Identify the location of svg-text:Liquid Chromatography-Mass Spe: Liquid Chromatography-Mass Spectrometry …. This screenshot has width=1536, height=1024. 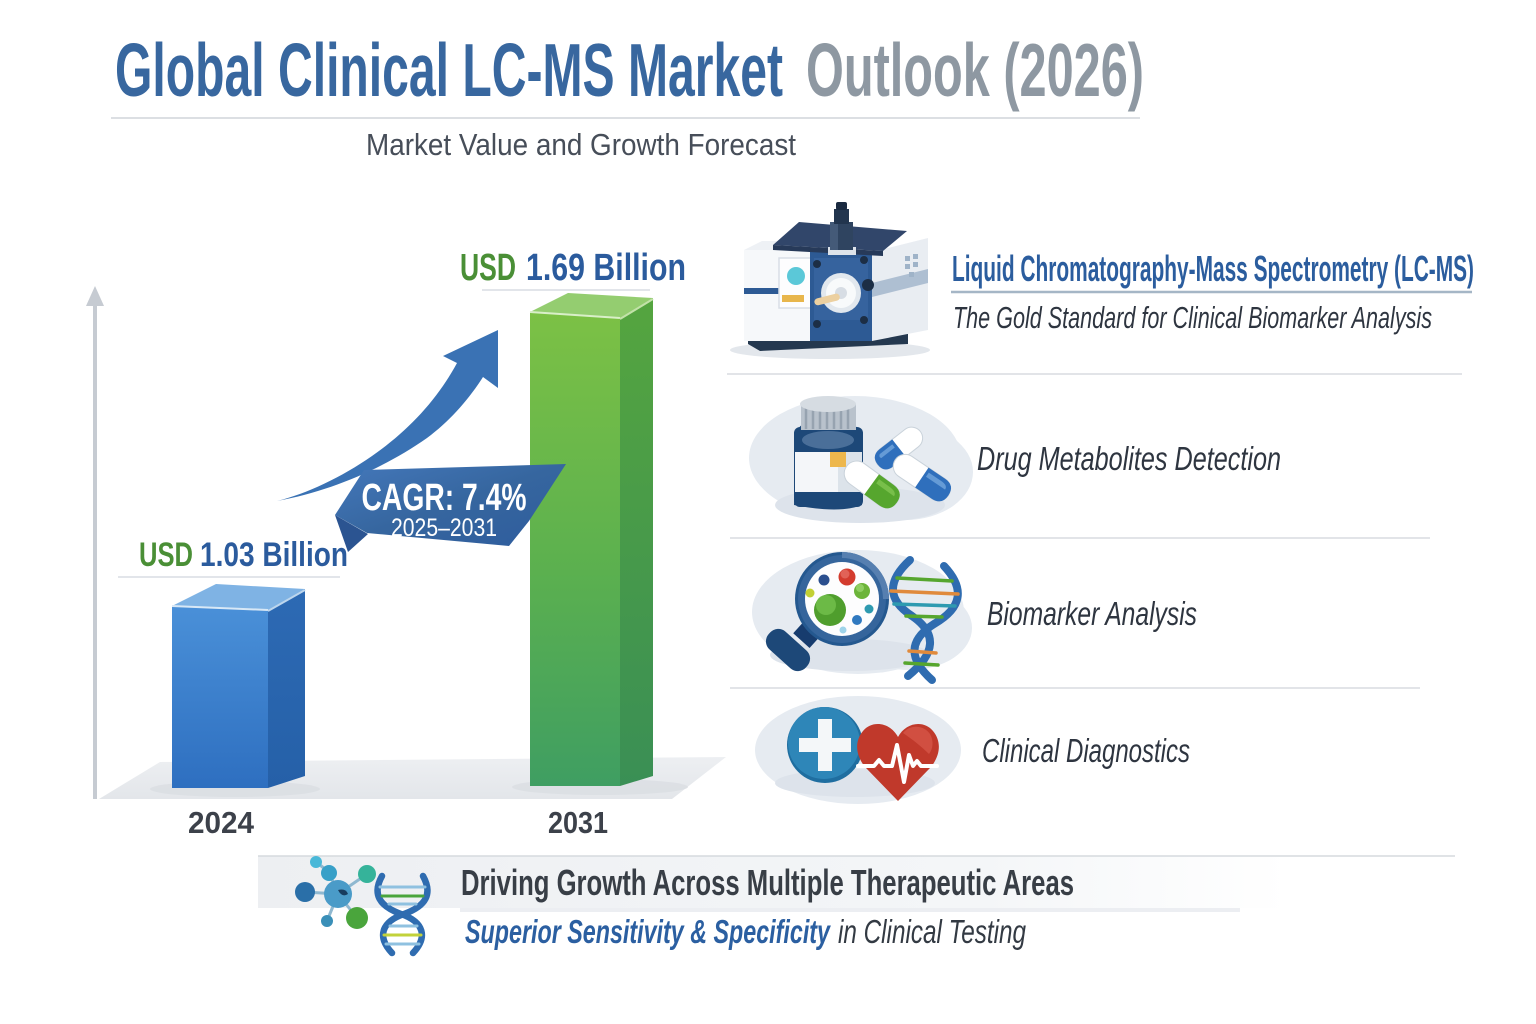
(1213, 268).